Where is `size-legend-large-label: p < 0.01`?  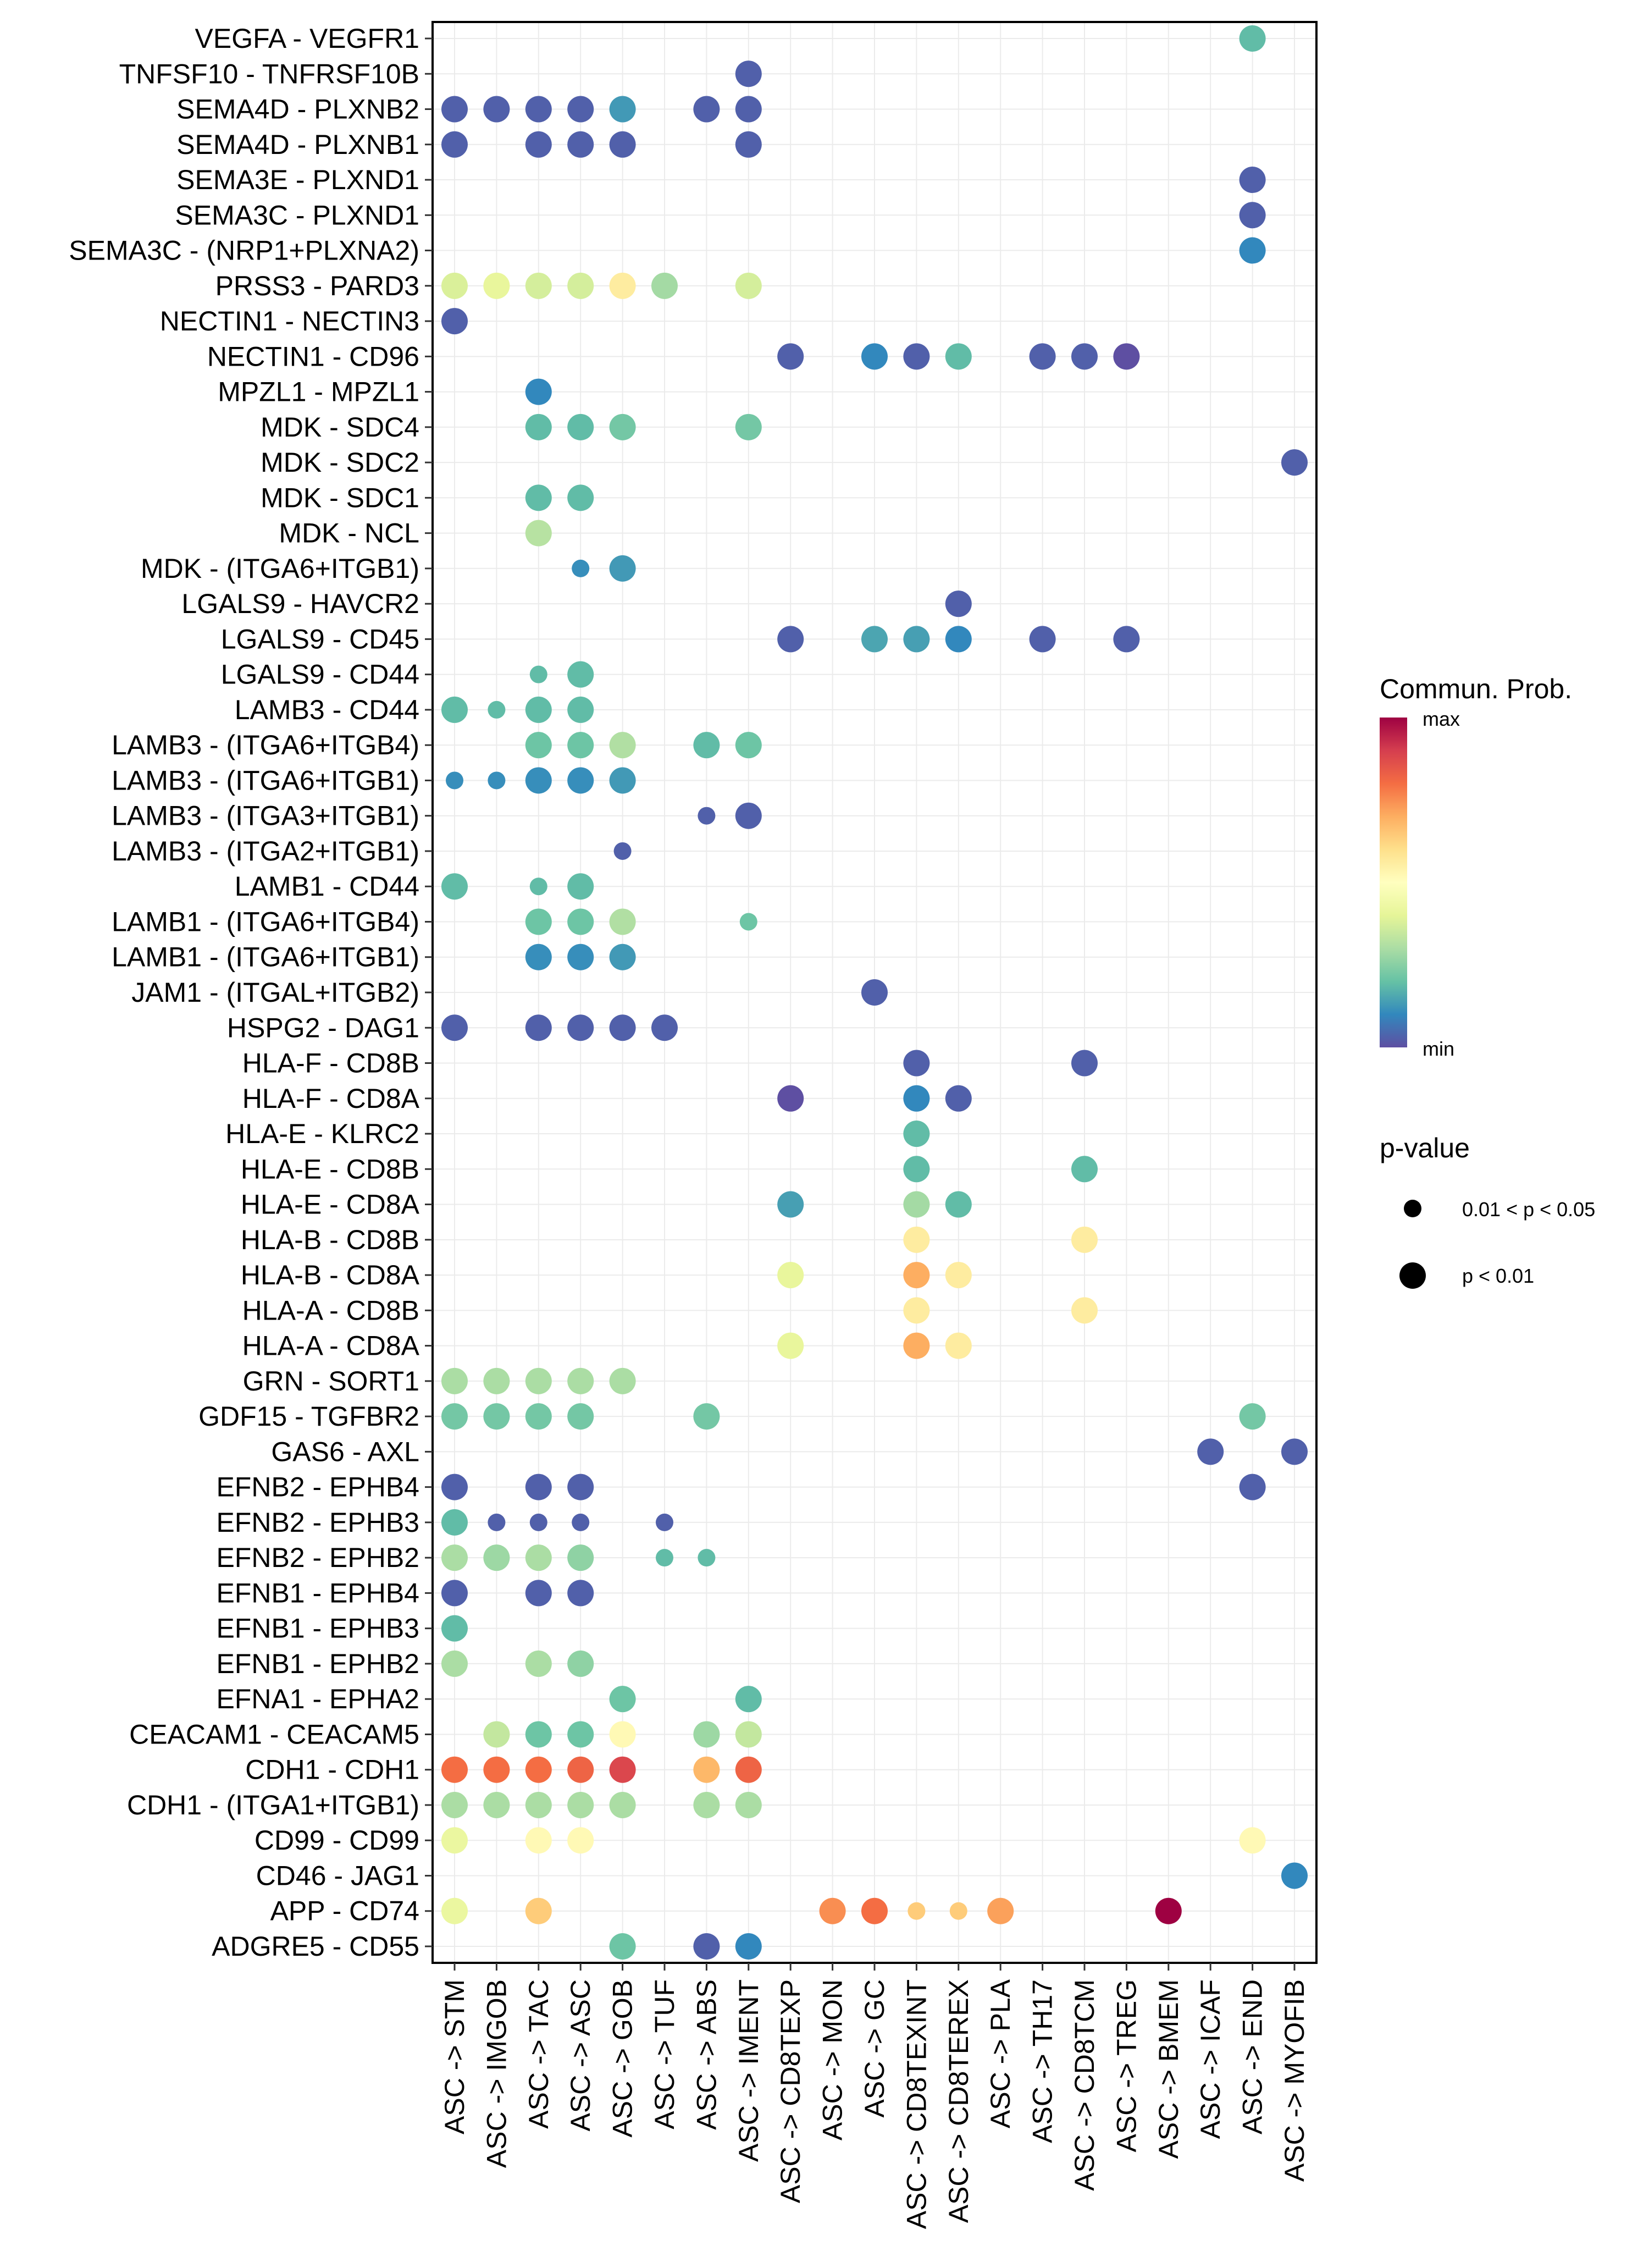 size-legend-large-label: p < 0.01 is located at coordinates (1498, 1276).